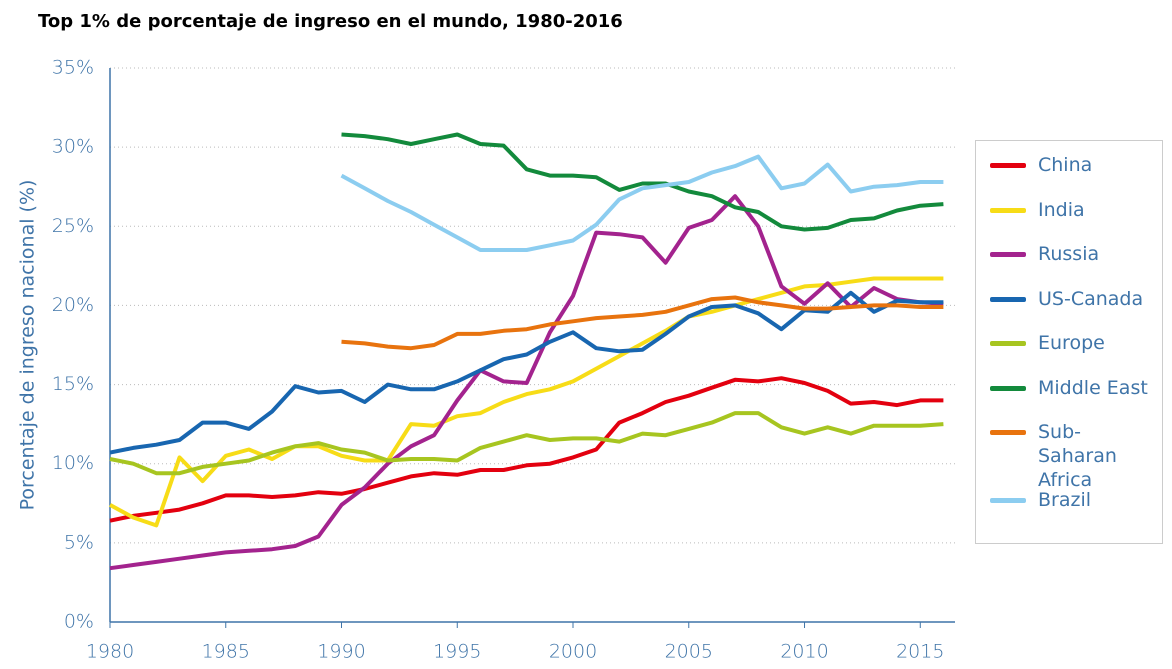  I want to click on legend-item: Sub-Saharan Africa, so click(1075, 456).